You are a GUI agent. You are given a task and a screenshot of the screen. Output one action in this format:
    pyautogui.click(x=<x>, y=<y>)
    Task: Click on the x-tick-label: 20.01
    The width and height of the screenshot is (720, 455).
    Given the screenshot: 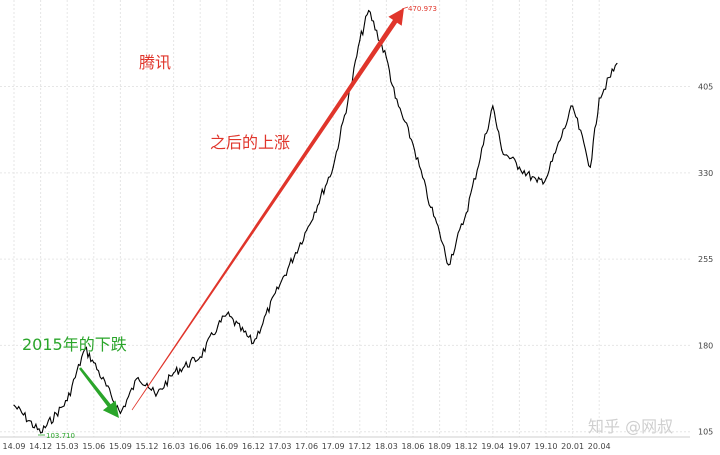 What is the action you would take?
    pyautogui.click(x=572, y=446)
    